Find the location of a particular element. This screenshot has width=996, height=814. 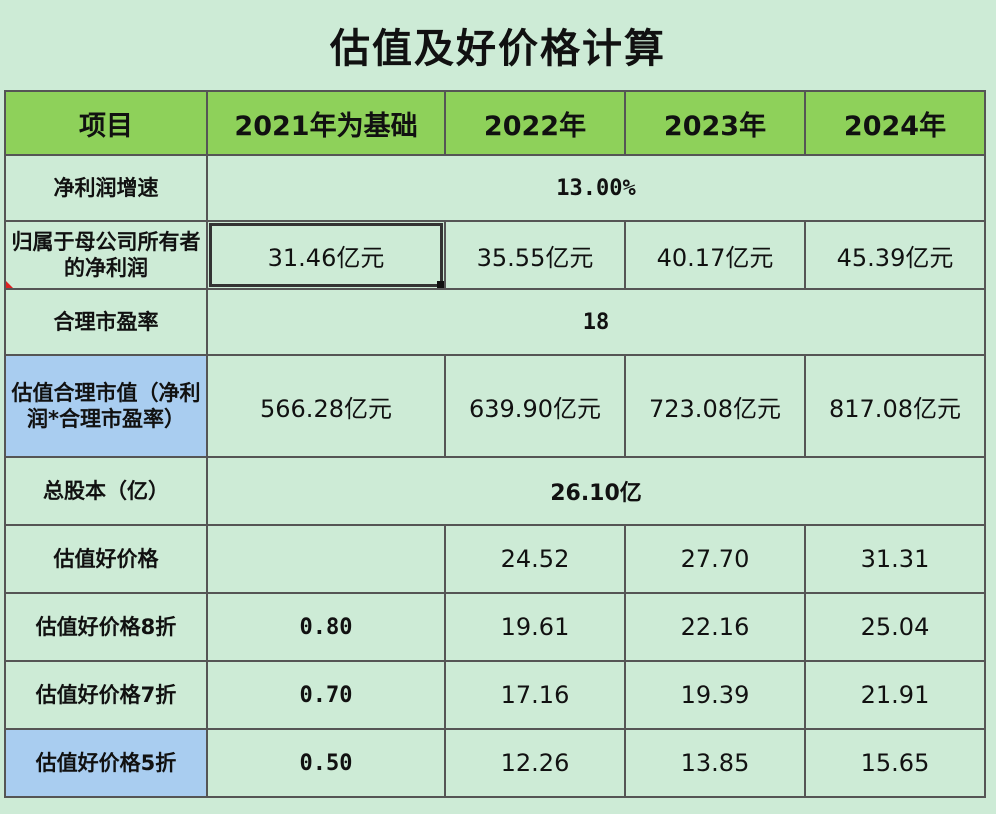

table-row: 合理市盈率 18 is located at coordinates (495, 322).